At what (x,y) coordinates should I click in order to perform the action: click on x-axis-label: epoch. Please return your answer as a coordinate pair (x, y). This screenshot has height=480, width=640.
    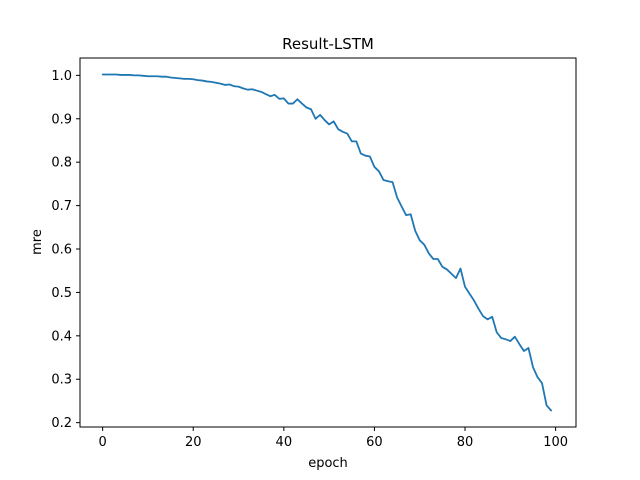
    Looking at the image, I should click on (328, 463).